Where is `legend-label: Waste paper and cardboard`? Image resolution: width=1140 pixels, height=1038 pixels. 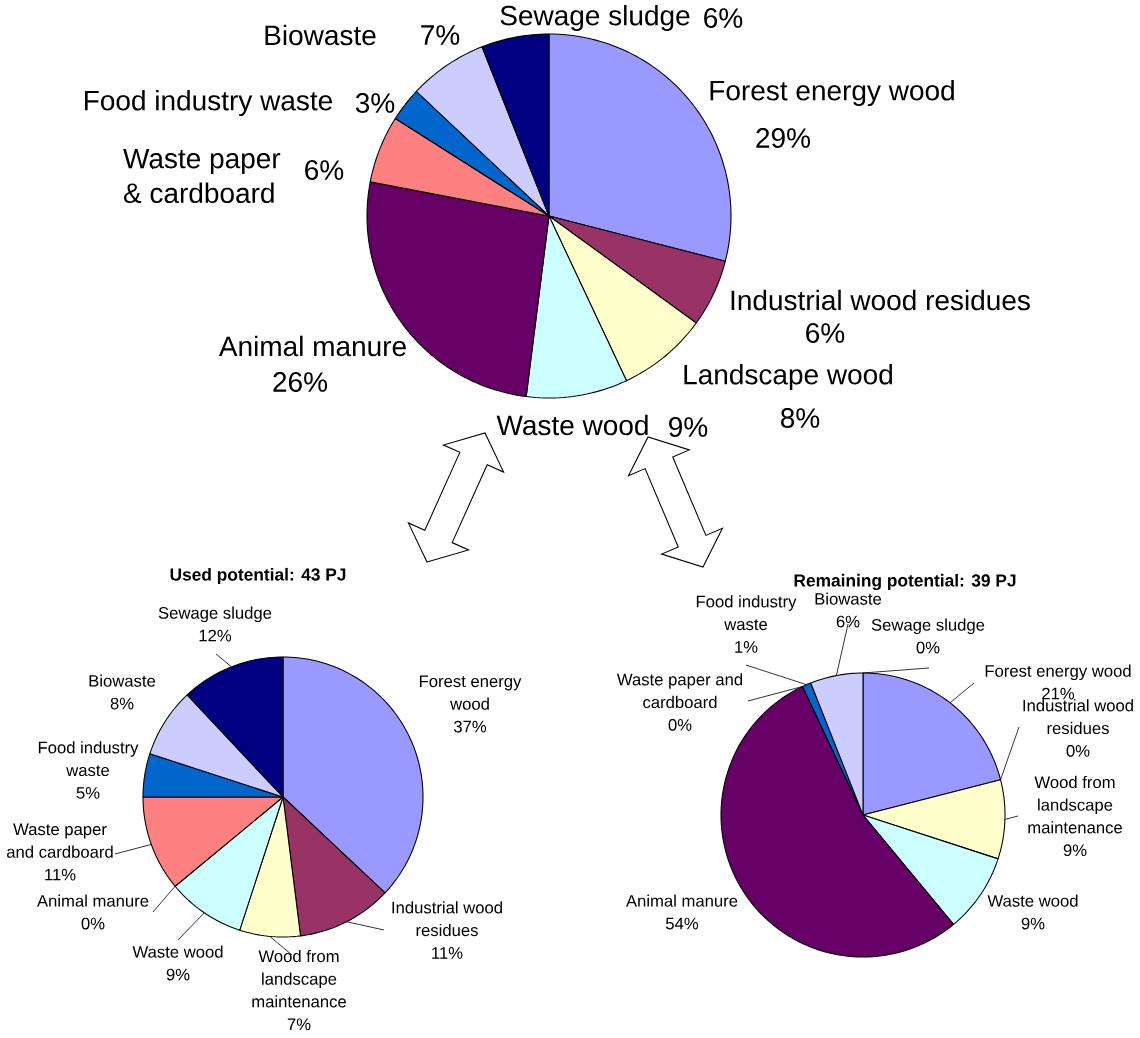
legend-label: Waste paper and cardboard is located at coordinates (679, 691).